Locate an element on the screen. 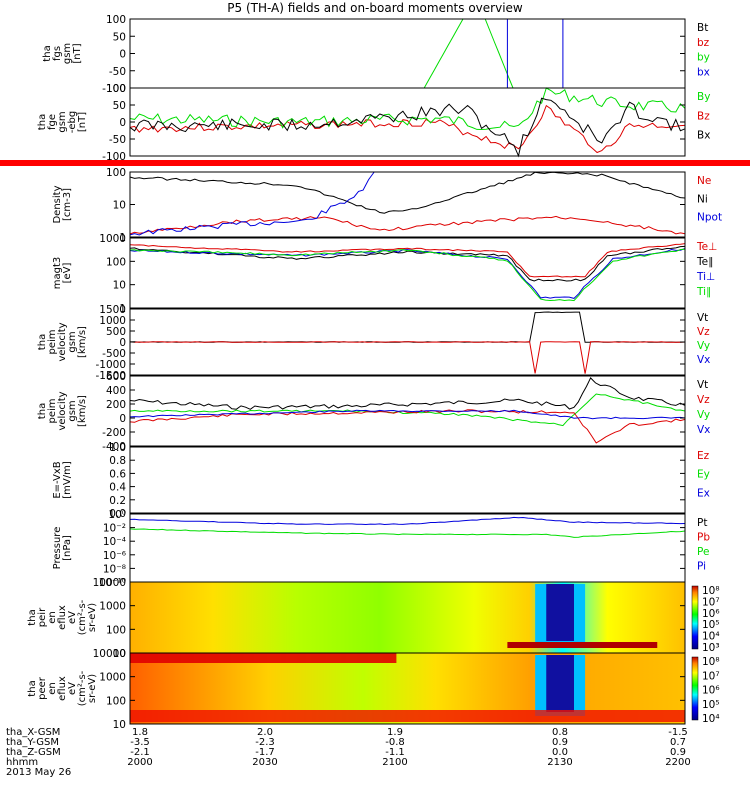 The image size is (750, 800). legend-entry: Vx is located at coordinates (703, 360).